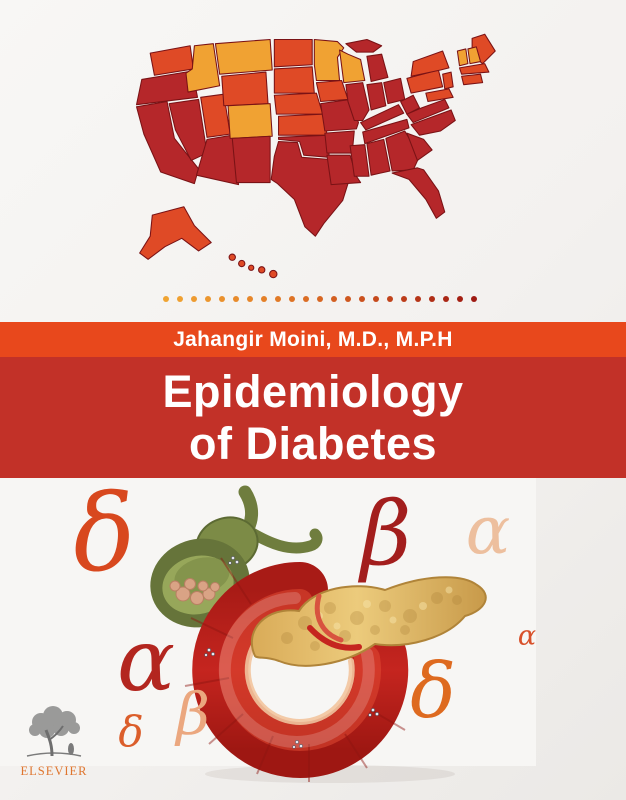 This screenshot has height=800, width=626. Describe the element at coordinates (474, 69) in the screenshot. I see `state-MA` at that location.